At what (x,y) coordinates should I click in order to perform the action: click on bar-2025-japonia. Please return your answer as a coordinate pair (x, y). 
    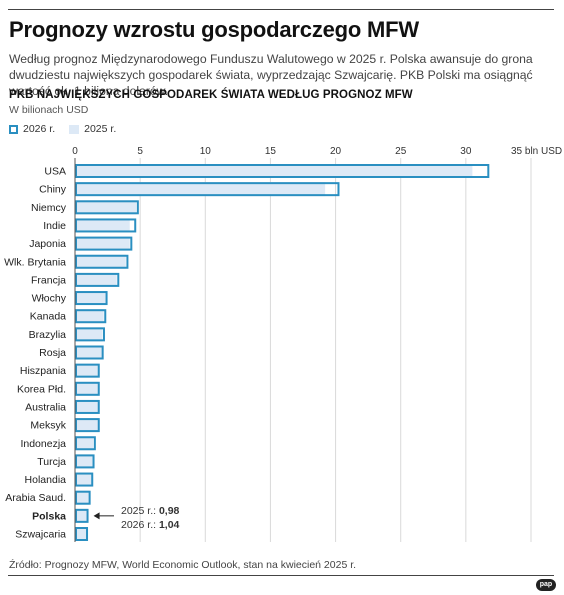
    Looking at the image, I should click on (102, 243).